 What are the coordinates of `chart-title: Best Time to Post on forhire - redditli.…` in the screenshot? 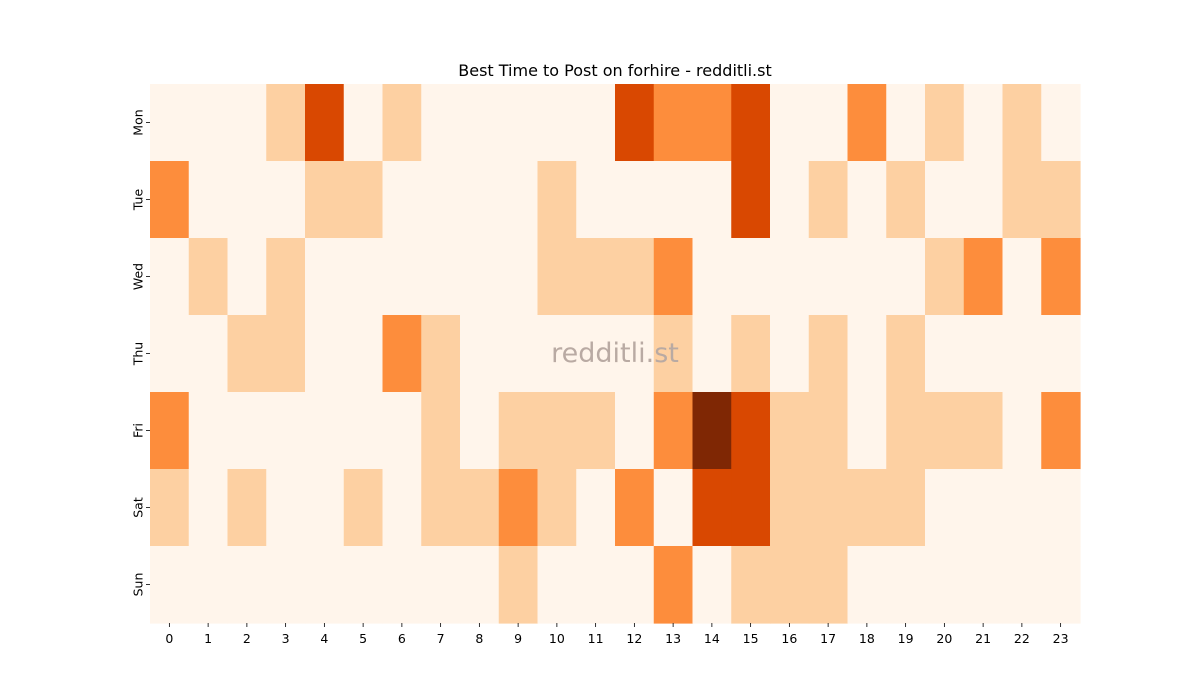 It's located at (615, 70).